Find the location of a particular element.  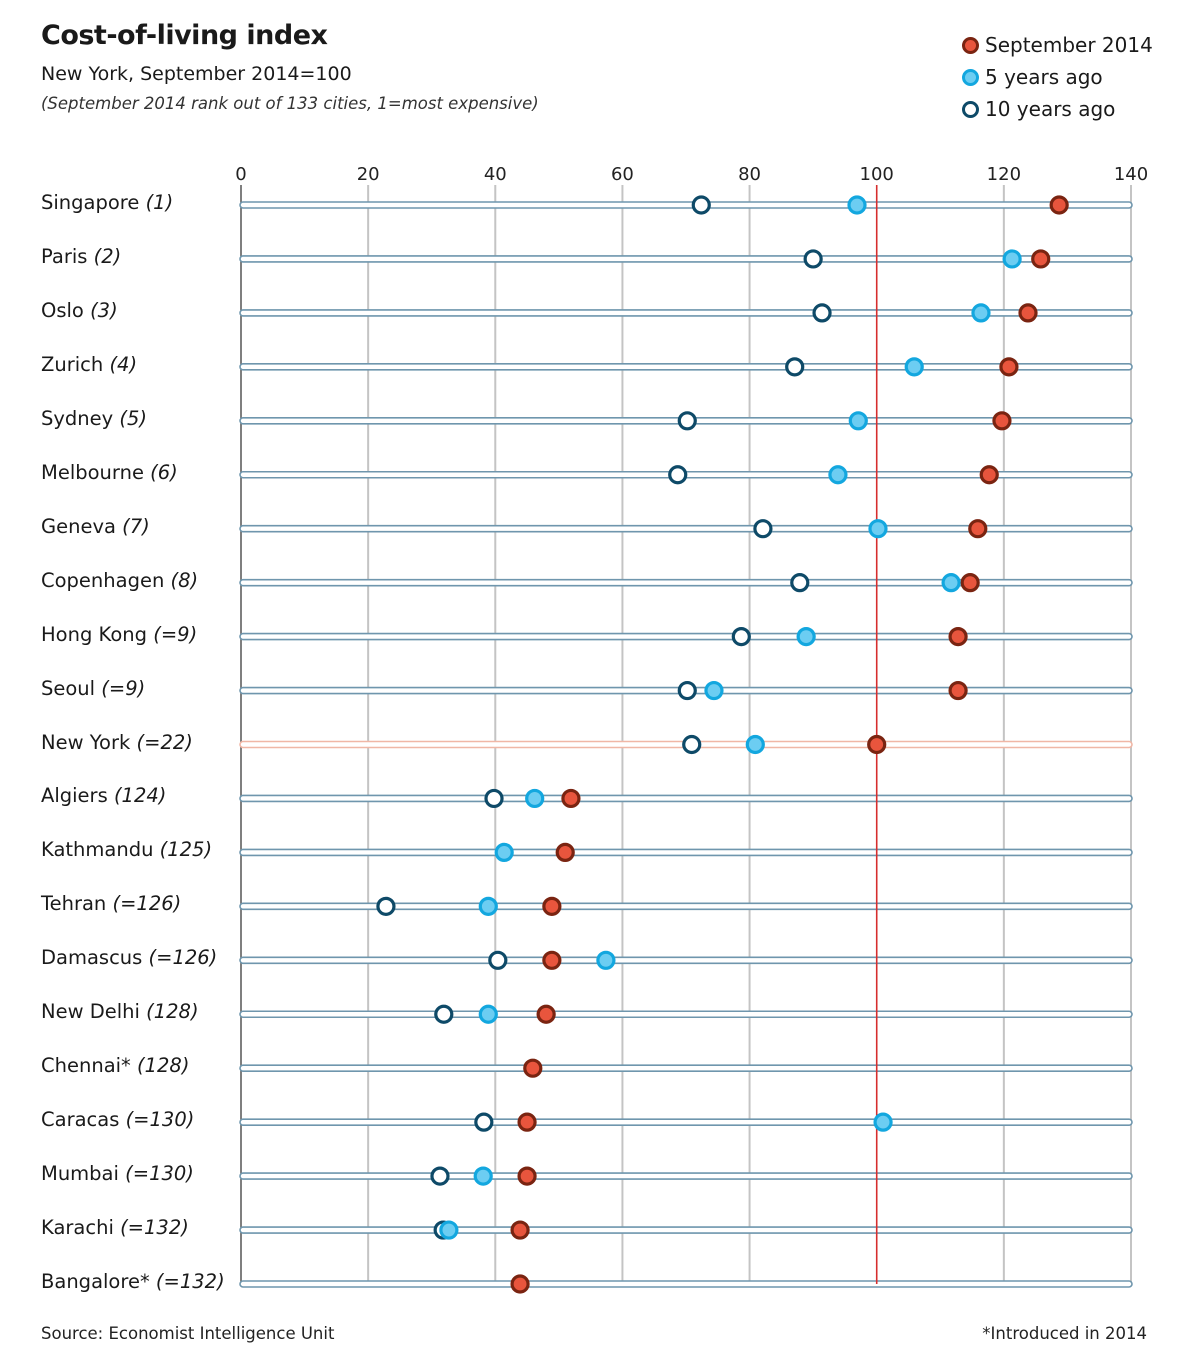

x-tick-label: 40 is located at coordinates (495, 174).